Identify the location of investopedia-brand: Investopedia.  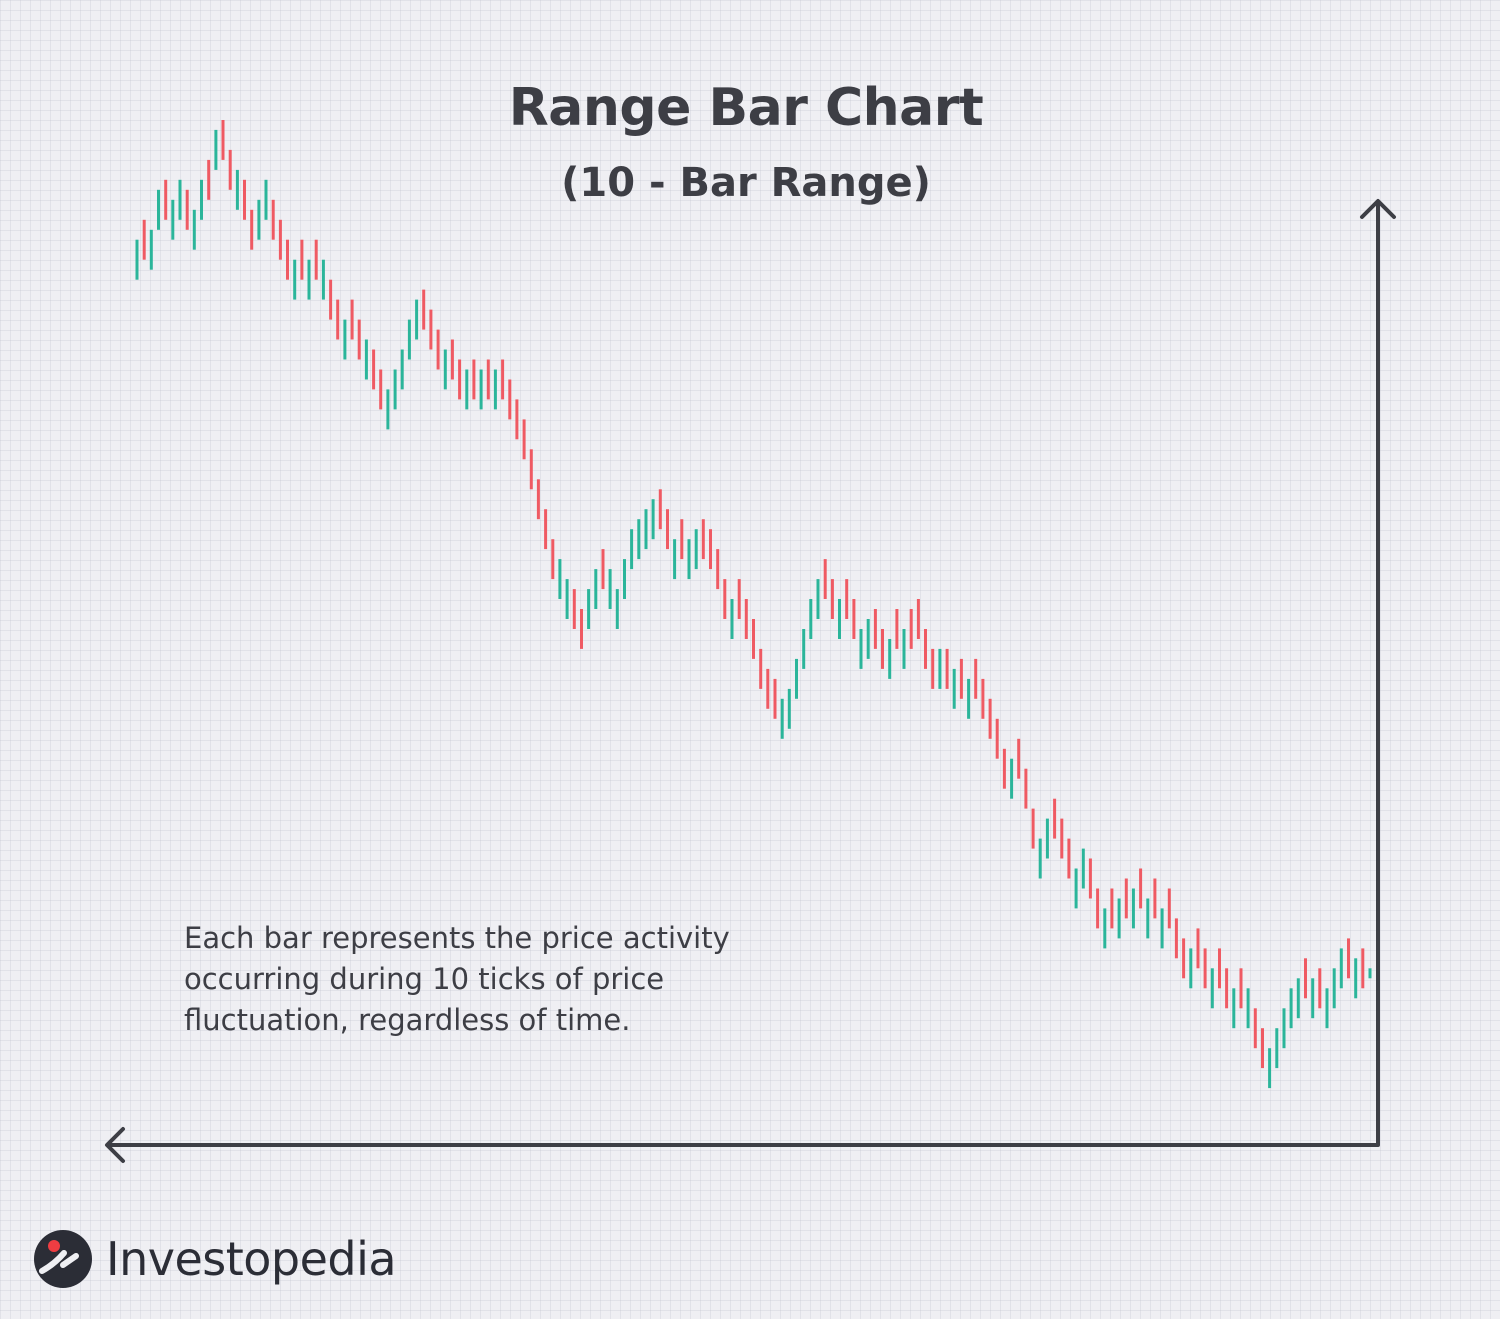
(214, 1259).